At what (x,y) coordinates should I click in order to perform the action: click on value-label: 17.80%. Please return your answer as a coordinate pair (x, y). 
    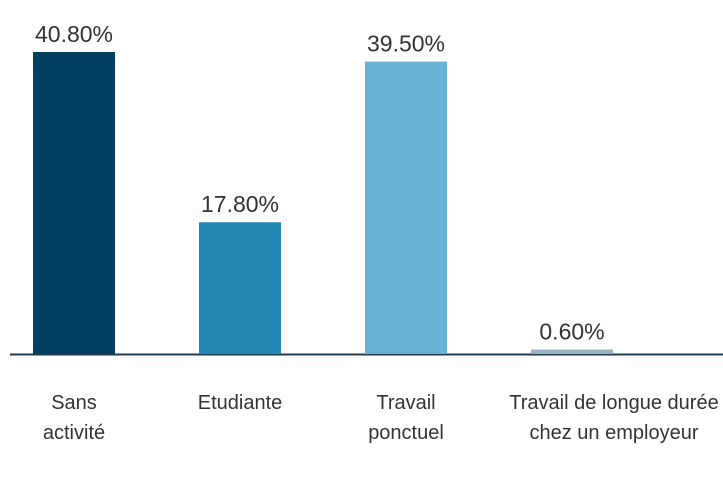
    Looking at the image, I should click on (240, 204).